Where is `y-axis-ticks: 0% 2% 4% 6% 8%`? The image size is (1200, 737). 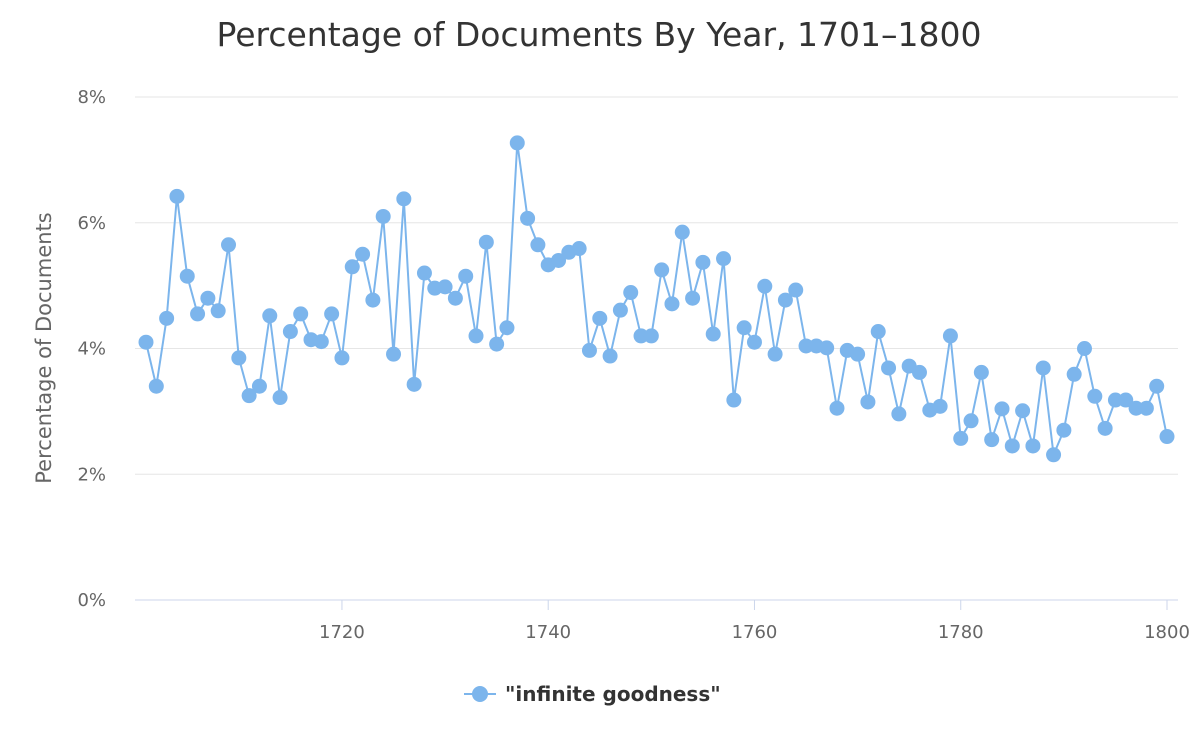 y-axis-ticks: 0% 2% 4% 6% 8% is located at coordinates (91, 349).